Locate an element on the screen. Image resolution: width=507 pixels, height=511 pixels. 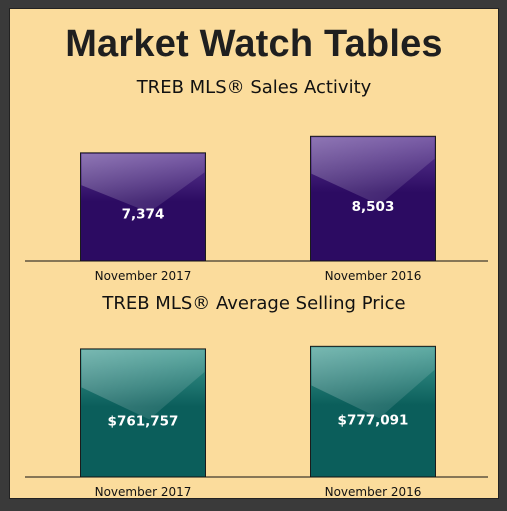
bar-value-label-0: 7,374 is located at coordinates (143, 214).